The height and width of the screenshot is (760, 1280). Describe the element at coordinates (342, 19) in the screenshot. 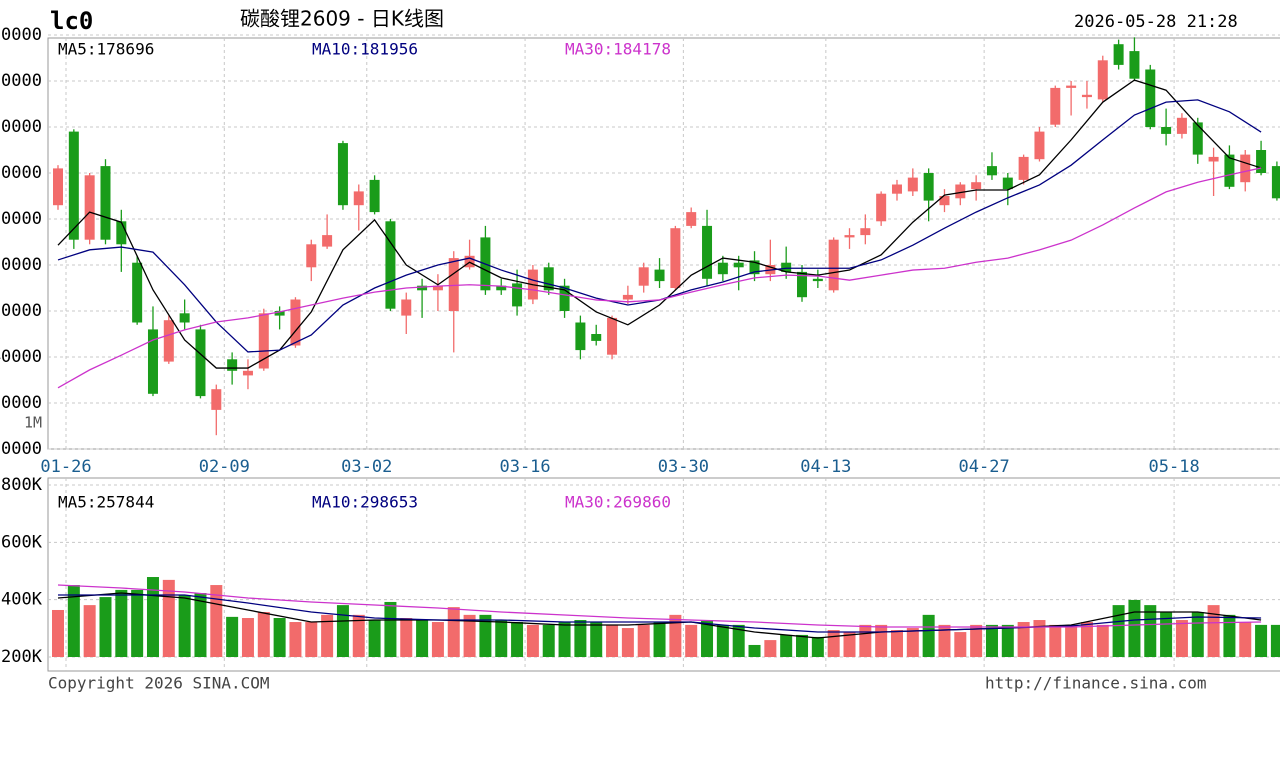

I see `chart-subtitle: 碳酸锂2609 - 日K线图` at that location.